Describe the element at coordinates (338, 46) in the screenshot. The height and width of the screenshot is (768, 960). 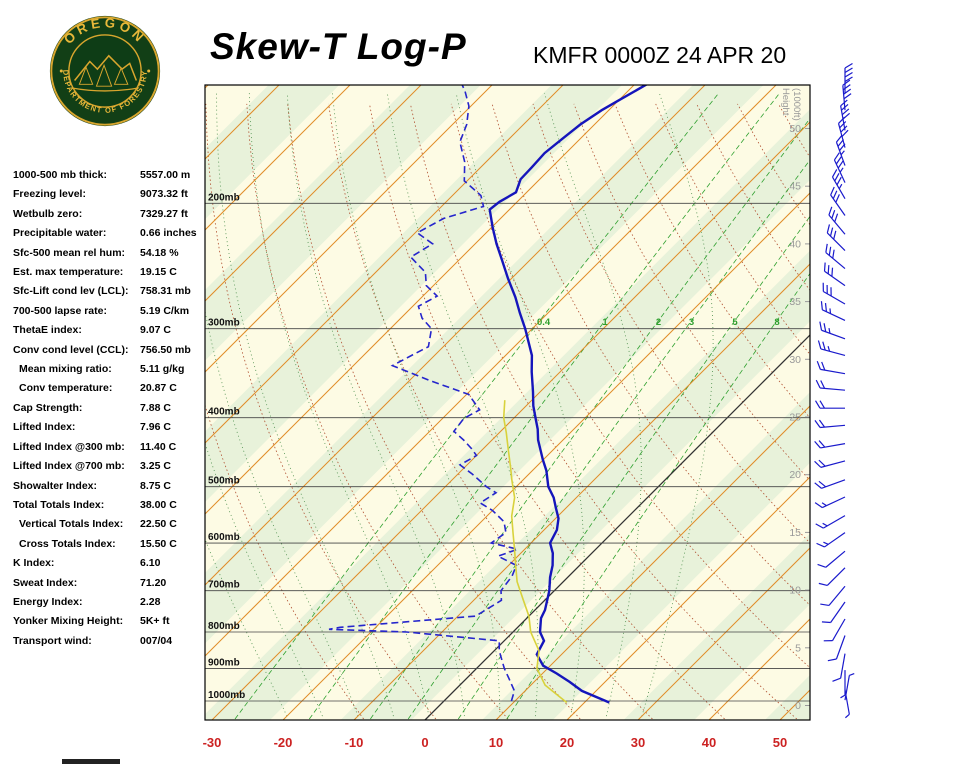
I see `page-title: Skew-T Log-P` at that location.